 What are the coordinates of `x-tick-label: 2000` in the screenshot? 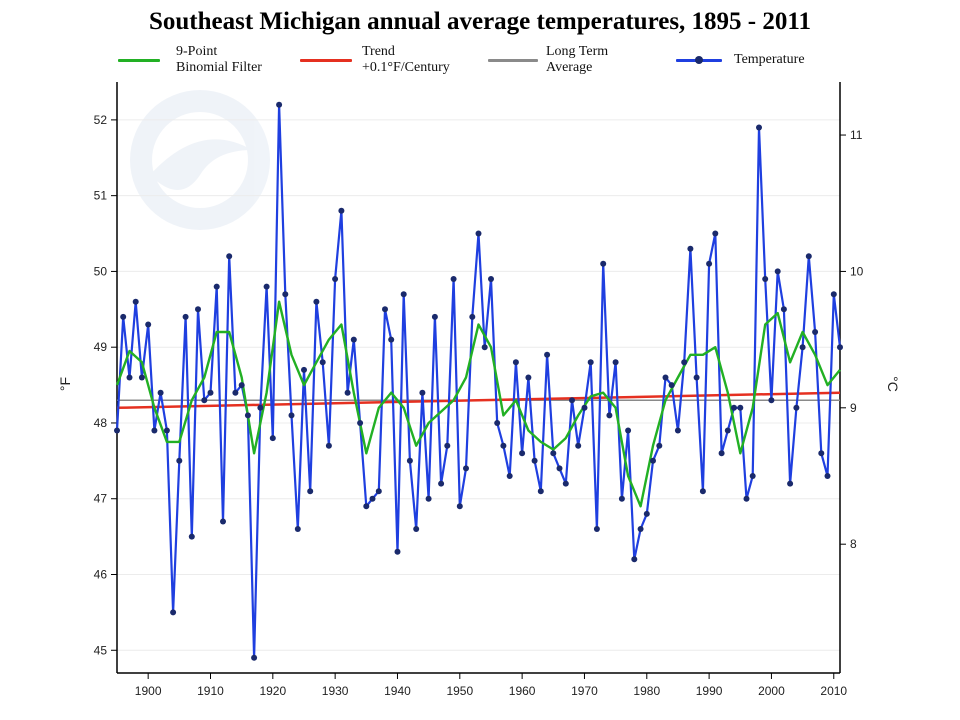 It's located at (771, 691).